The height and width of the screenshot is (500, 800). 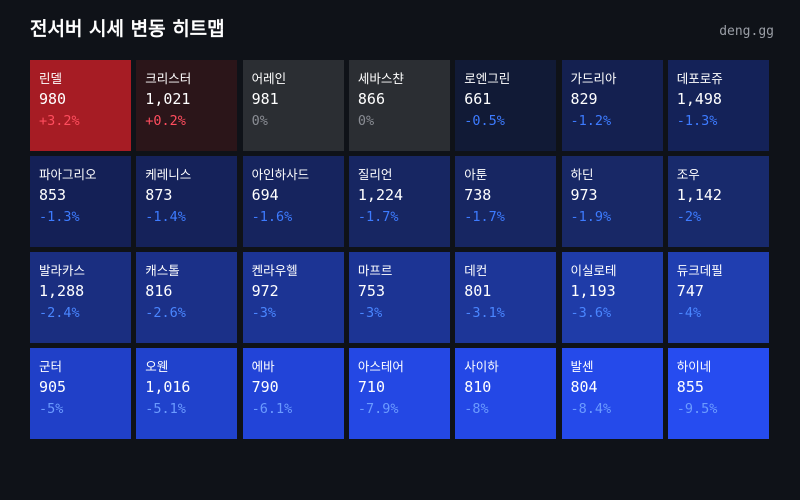 What do you see at coordinates (68, 174) in the screenshot?
I see `server-name: 파아그리오` at bounding box center [68, 174].